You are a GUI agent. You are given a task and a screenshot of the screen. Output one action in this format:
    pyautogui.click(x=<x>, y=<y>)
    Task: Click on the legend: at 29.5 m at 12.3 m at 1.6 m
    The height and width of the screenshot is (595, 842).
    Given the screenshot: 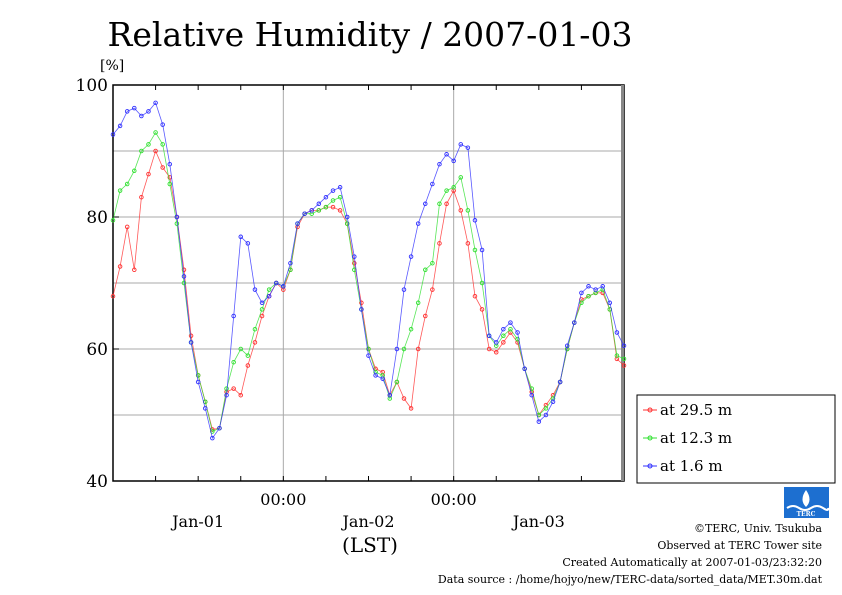 What is the action you would take?
    pyautogui.click(x=736, y=439)
    